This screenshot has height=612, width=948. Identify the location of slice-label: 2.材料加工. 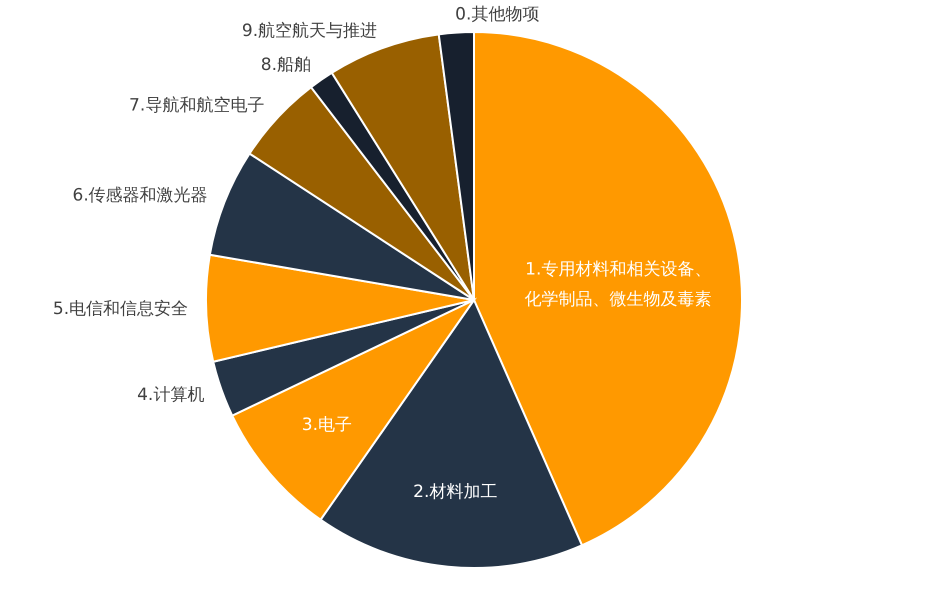
(455, 492).